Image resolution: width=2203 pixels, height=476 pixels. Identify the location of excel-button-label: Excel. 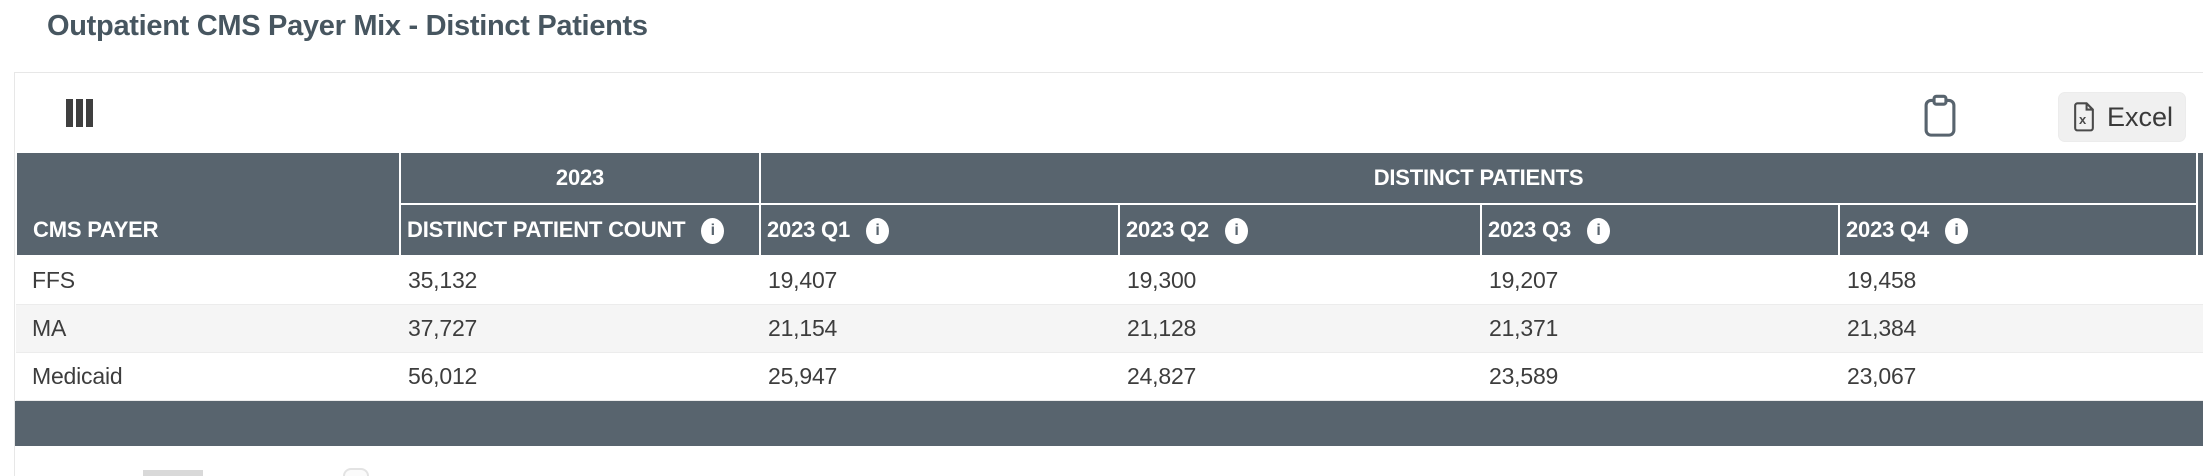
(2140, 116).